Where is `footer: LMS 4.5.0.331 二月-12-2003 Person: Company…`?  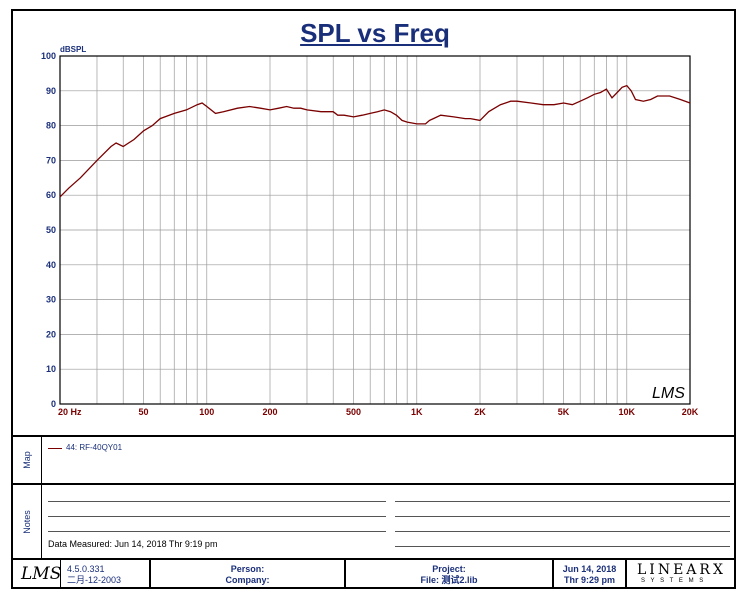
footer: LMS 4.5.0.331 二月-12-2003 Person: Company… is located at coordinates (374, 573).